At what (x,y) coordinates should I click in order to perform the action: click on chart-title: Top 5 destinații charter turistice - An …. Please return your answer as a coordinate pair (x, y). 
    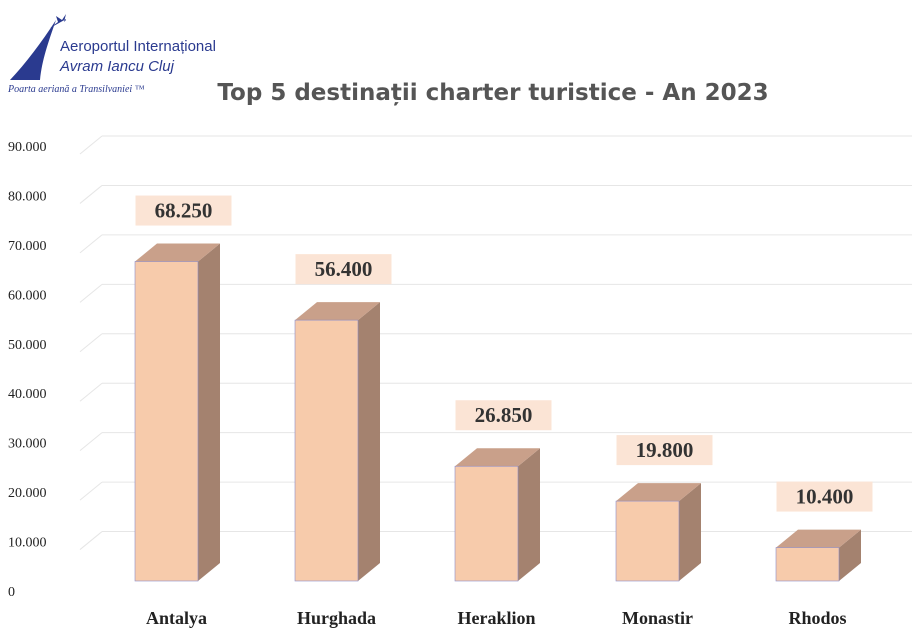
    Looking at the image, I should click on (493, 93).